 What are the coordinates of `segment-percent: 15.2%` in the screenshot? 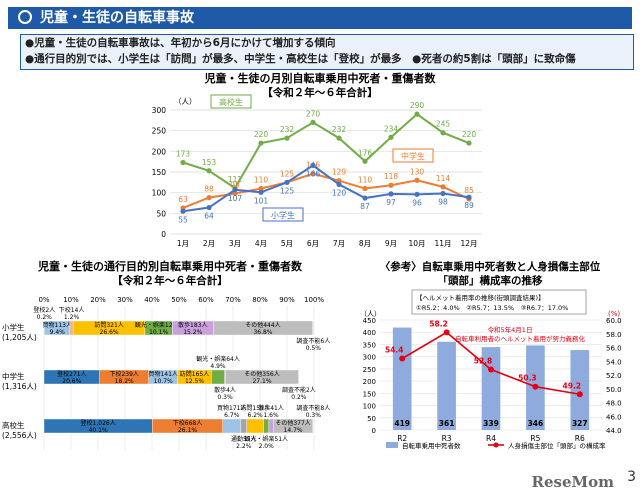 It's located at (192, 332).